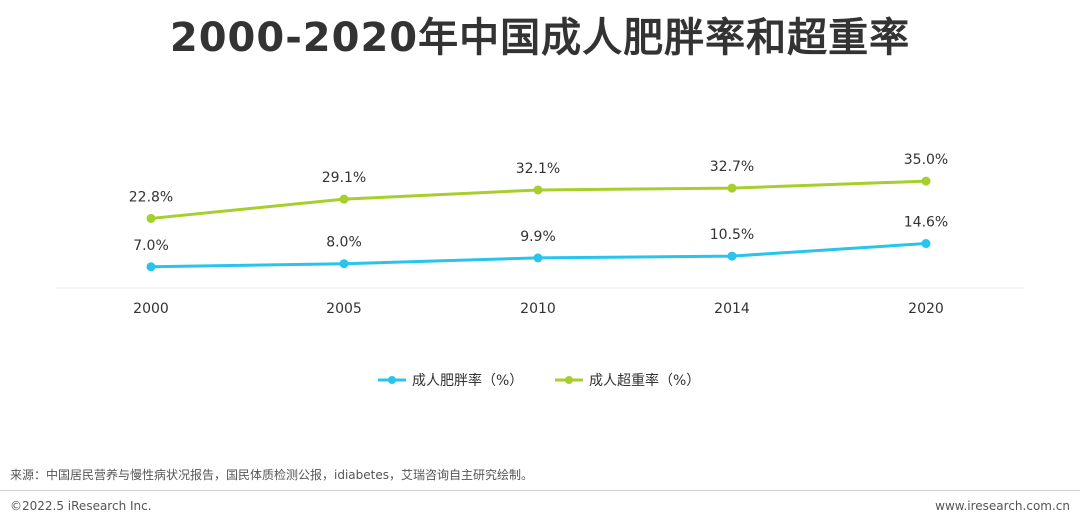  Describe the element at coordinates (151, 197) in the screenshot. I see `data-label: 22.8%` at that location.